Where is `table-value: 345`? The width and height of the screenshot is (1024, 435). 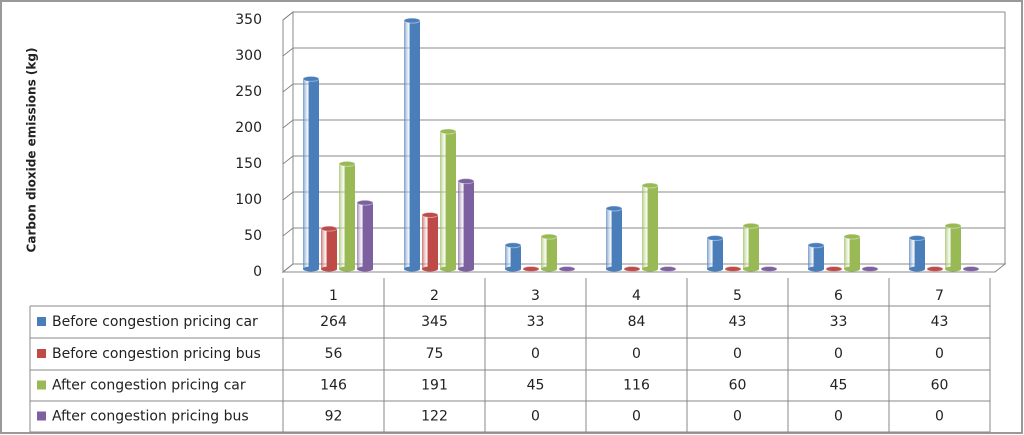 table-value: 345 is located at coordinates (434, 322).